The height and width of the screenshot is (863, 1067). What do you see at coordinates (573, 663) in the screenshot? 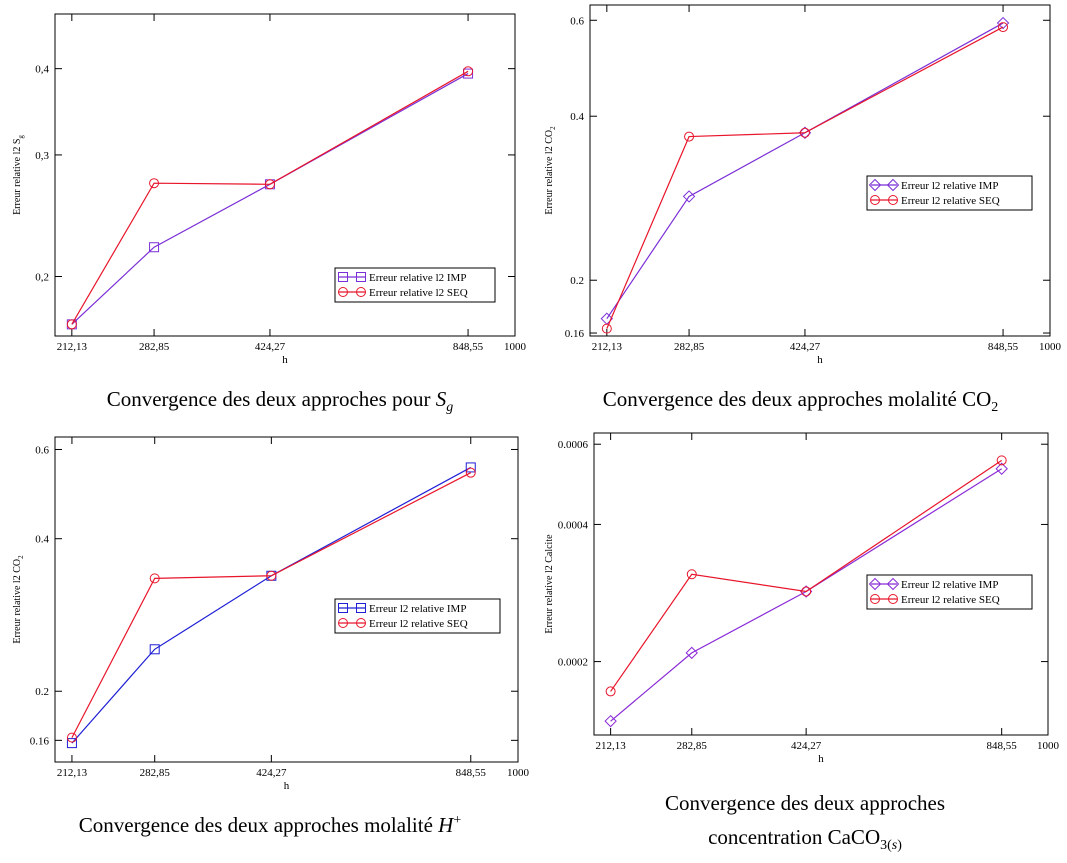
I see `y-tick-label: 0.0002` at bounding box center [573, 663].